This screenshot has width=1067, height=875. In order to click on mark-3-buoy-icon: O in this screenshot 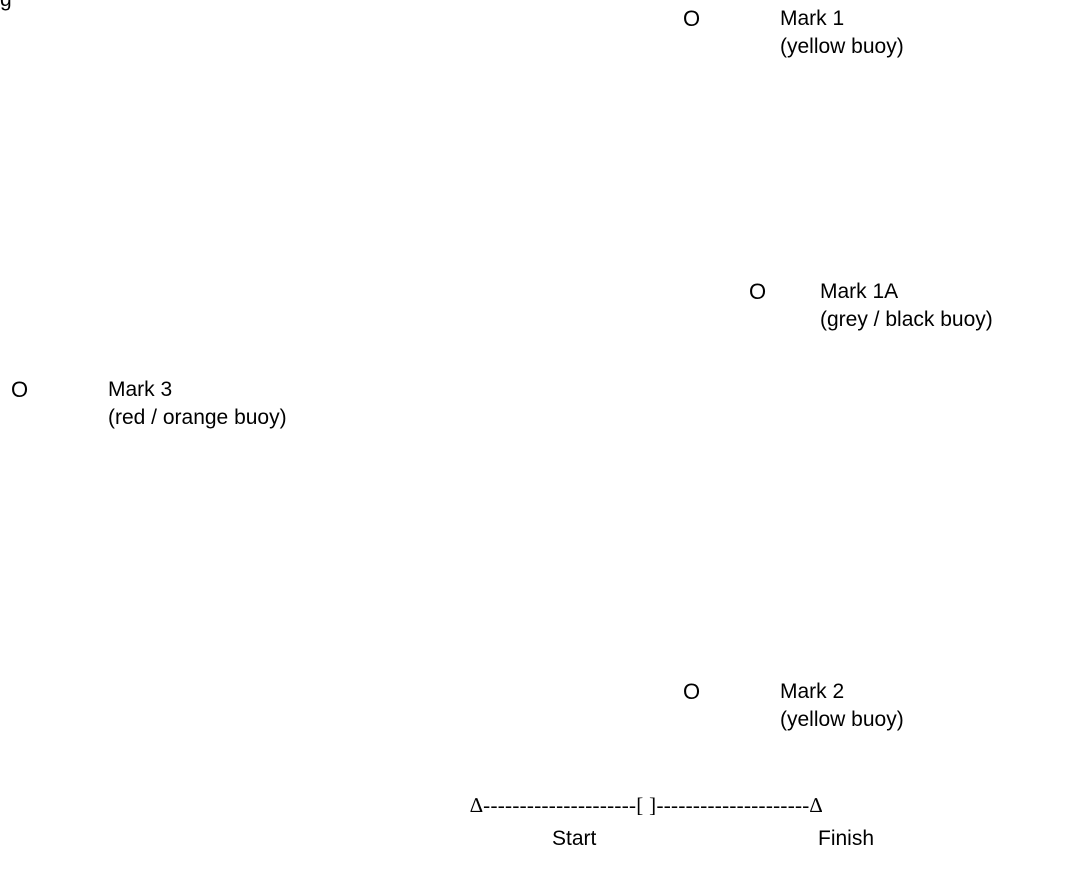, I will do `click(20, 389)`.